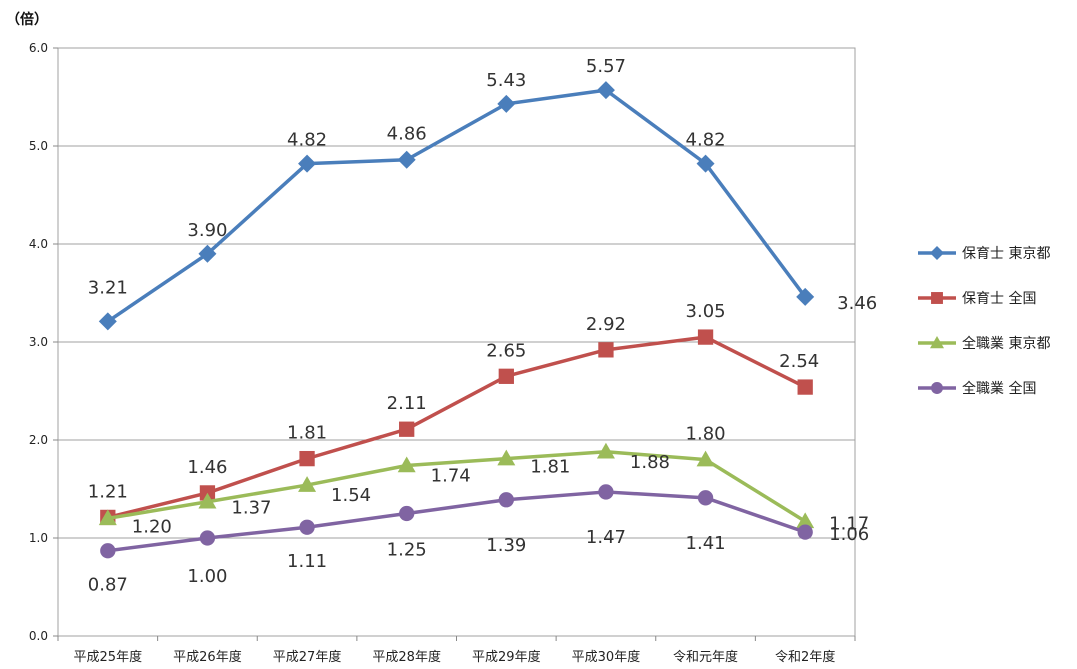 The image size is (1077, 669). I want to click on data-label: 3.46, so click(857, 303).